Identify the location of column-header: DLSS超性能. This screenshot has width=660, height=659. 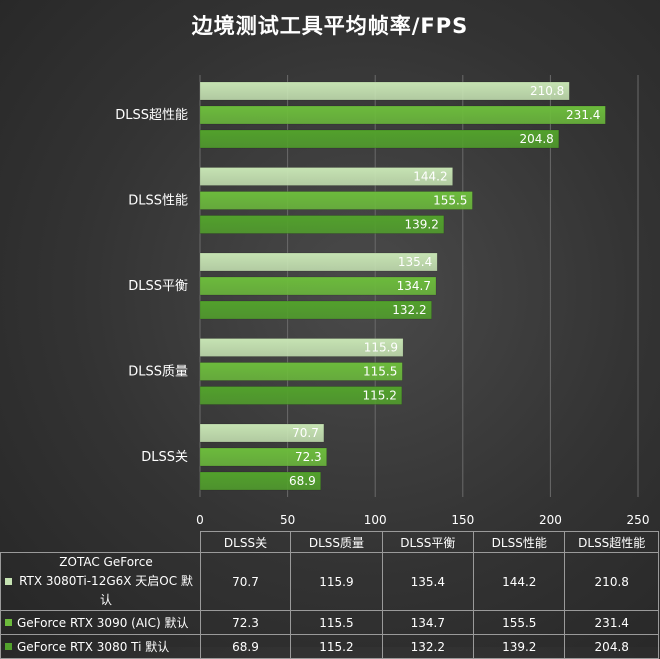
(611, 542).